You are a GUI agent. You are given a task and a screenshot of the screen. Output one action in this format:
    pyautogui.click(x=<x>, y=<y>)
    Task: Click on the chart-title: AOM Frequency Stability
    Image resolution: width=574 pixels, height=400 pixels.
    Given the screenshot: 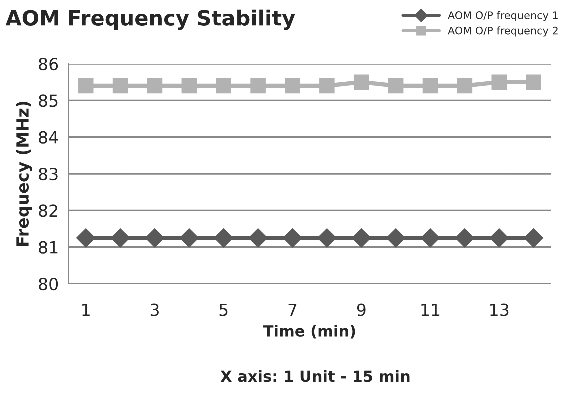 What is the action you would take?
    pyautogui.click(x=151, y=20)
    